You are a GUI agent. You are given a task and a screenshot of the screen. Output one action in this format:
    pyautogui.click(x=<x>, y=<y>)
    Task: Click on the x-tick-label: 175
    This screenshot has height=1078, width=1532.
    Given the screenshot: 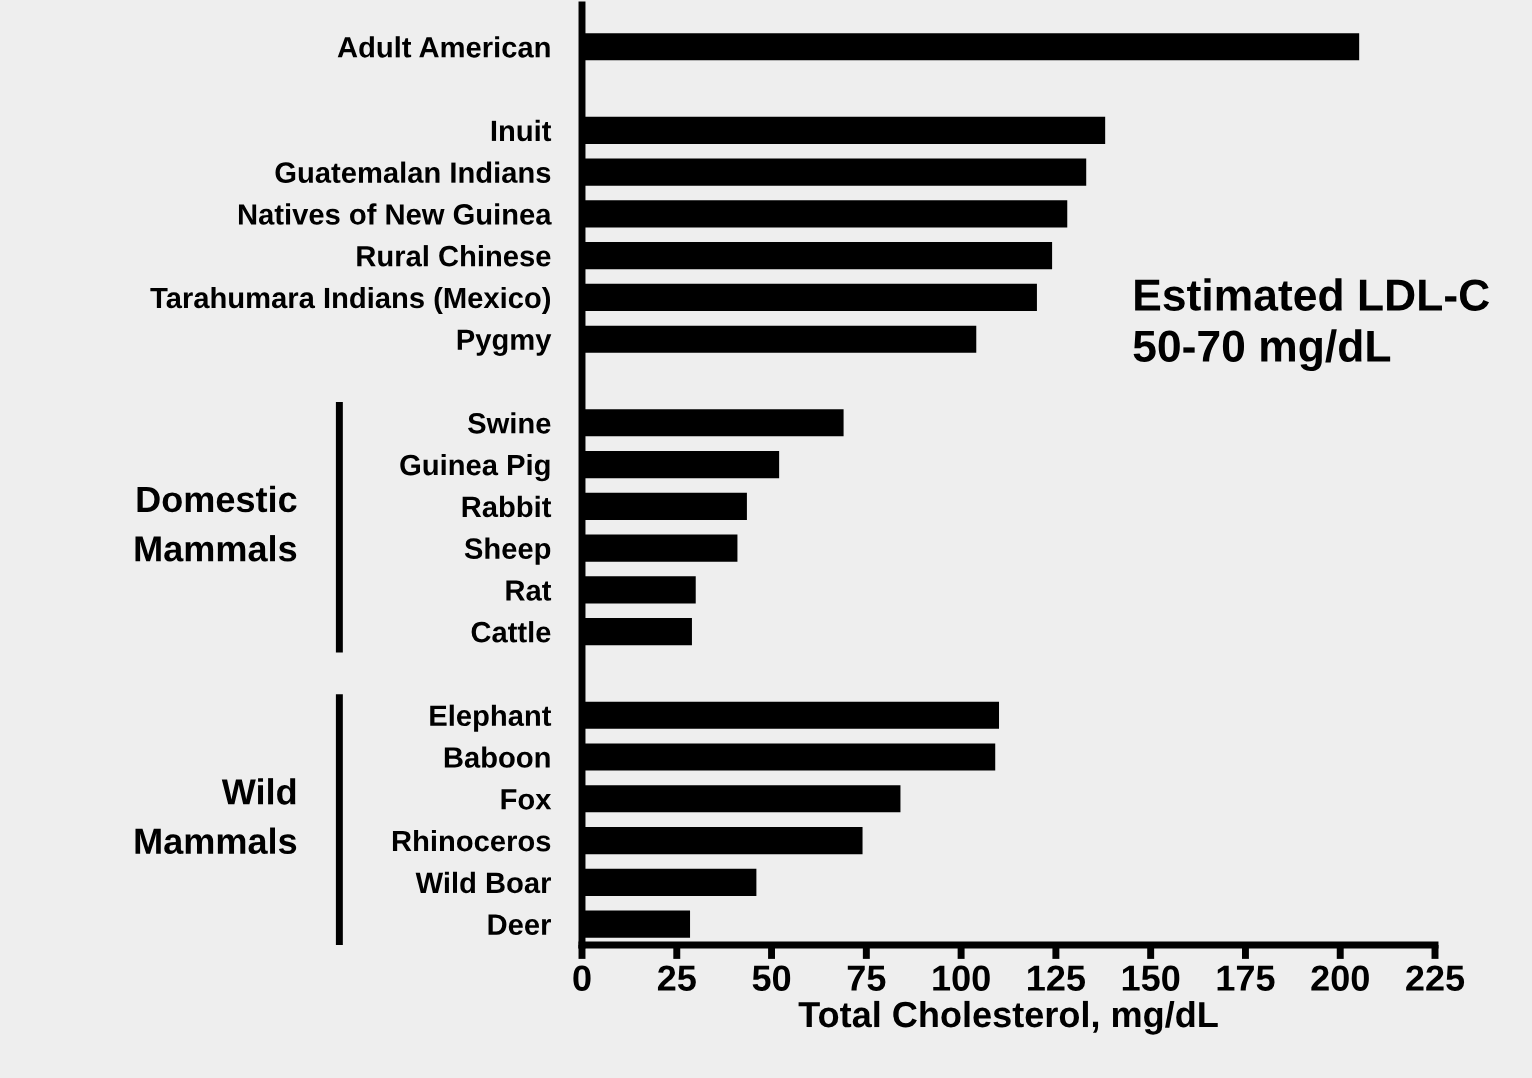 What is the action you would take?
    pyautogui.click(x=1246, y=978)
    